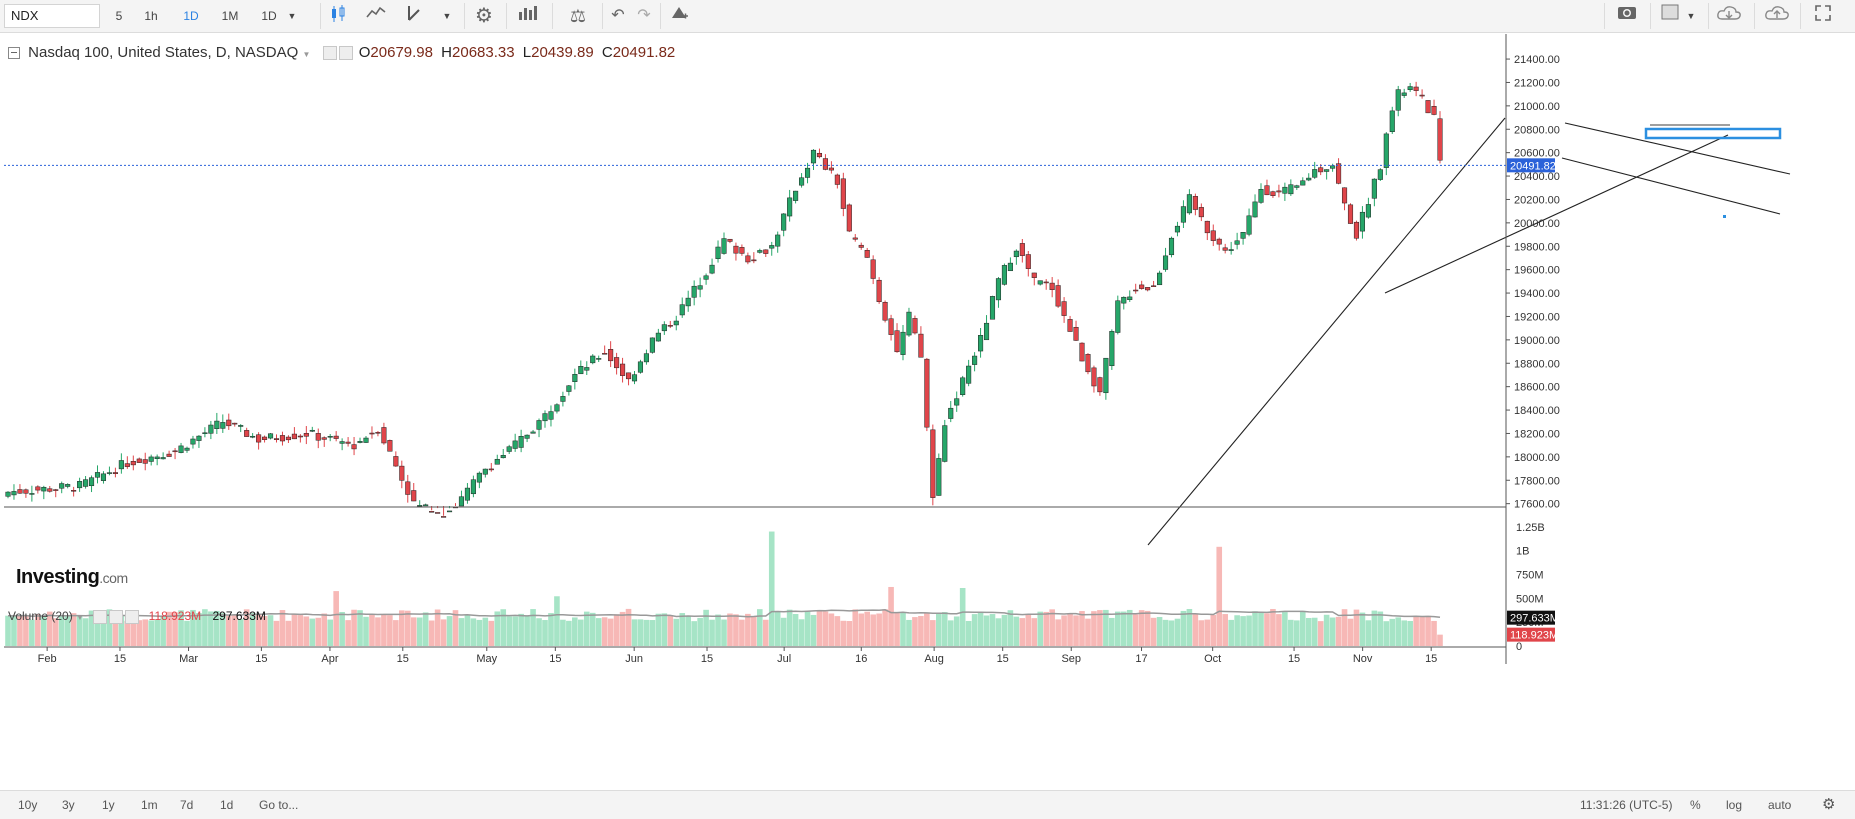  I want to click on interval-1d: 1D, so click(191, 16).